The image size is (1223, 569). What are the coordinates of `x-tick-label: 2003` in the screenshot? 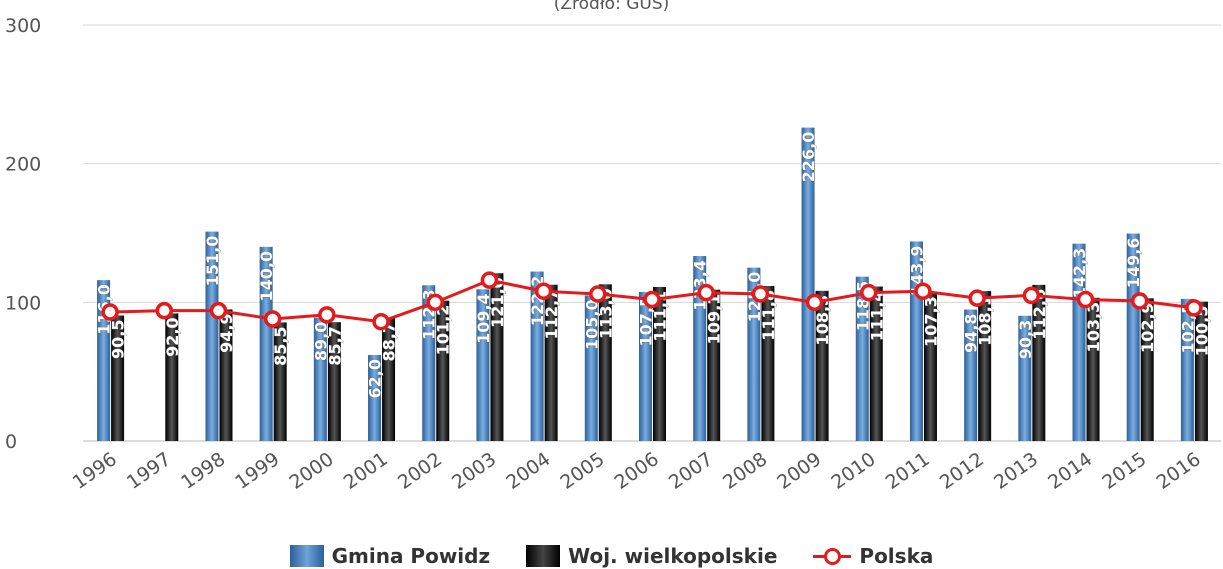 It's located at (474, 471).